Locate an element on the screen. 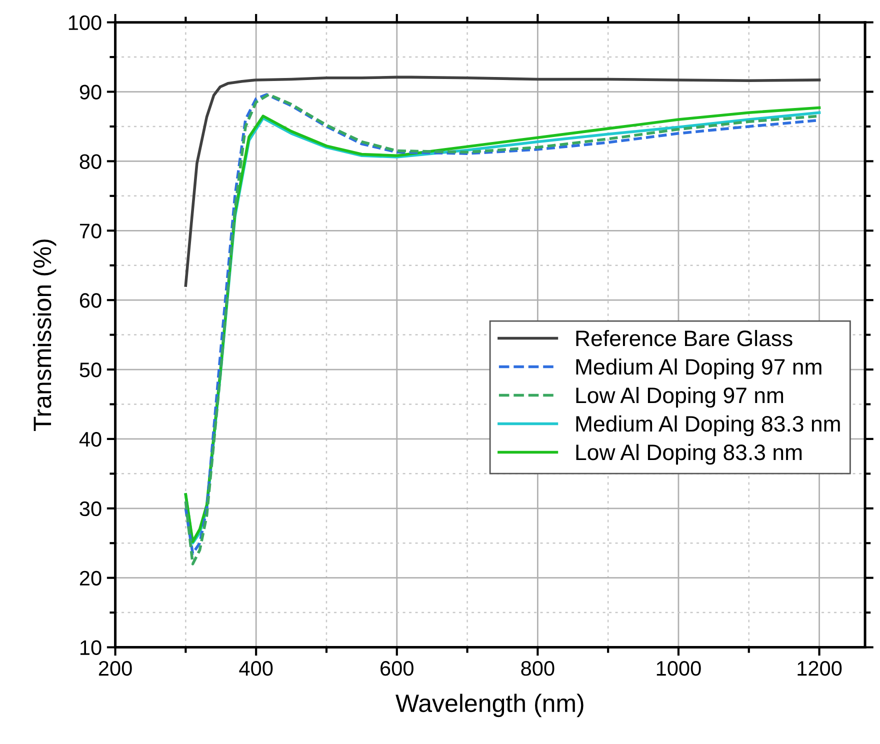 The width and height of the screenshot is (880, 744). x-axis-title: Wavelength (nm) is located at coordinates (490, 706).